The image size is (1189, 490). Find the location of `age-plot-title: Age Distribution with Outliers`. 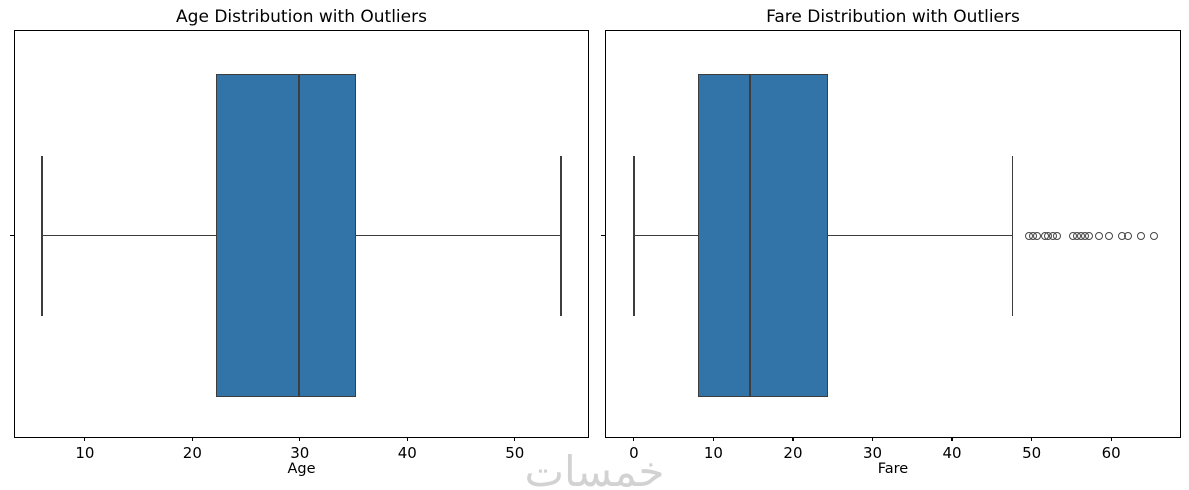

age-plot-title: Age Distribution with Outliers is located at coordinates (301, 17).